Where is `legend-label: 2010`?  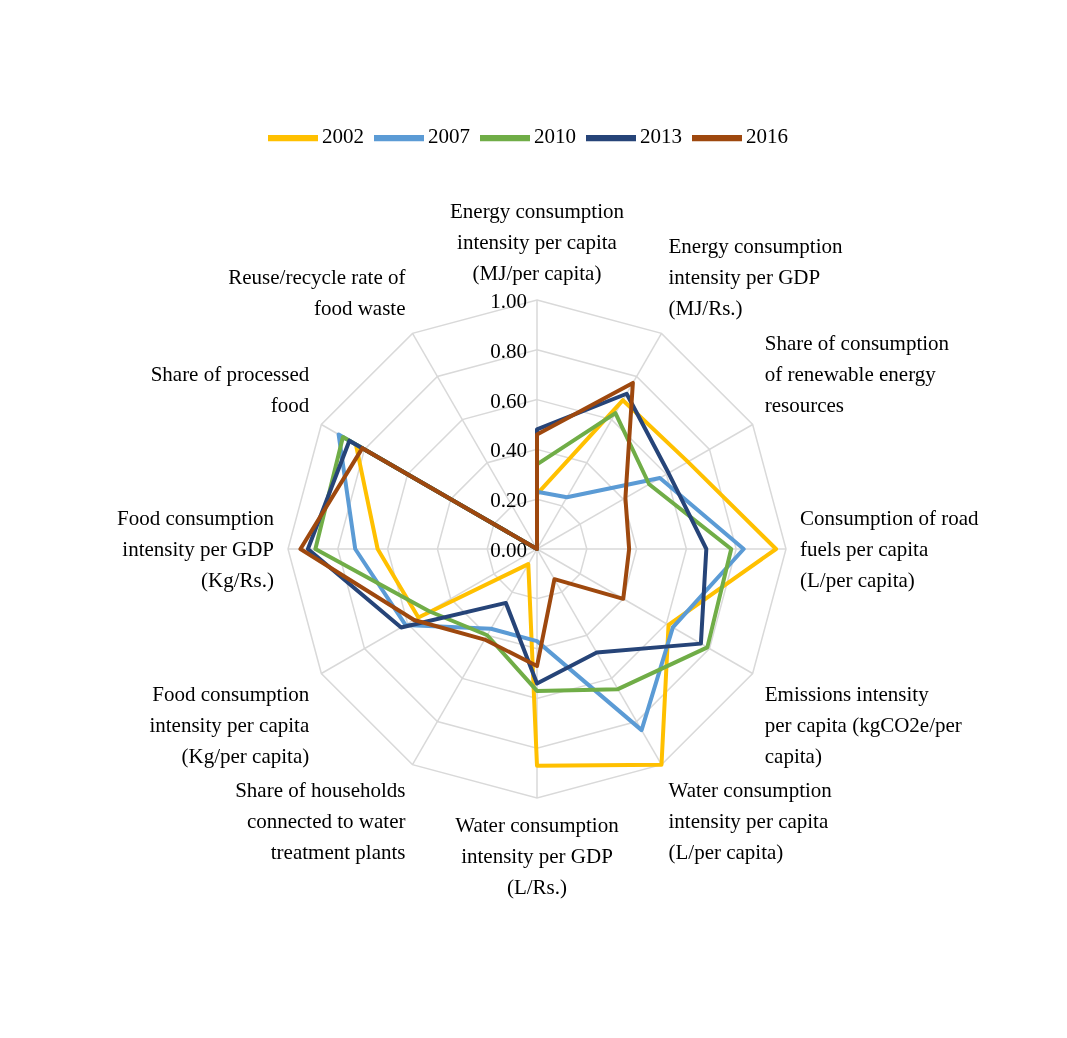
legend-label: 2010 is located at coordinates (555, 135).